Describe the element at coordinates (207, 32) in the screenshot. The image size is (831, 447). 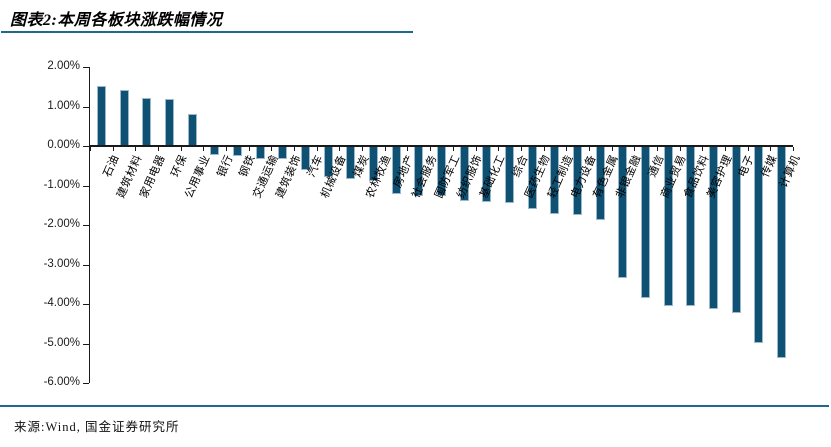
I see `title-divider` at that location.